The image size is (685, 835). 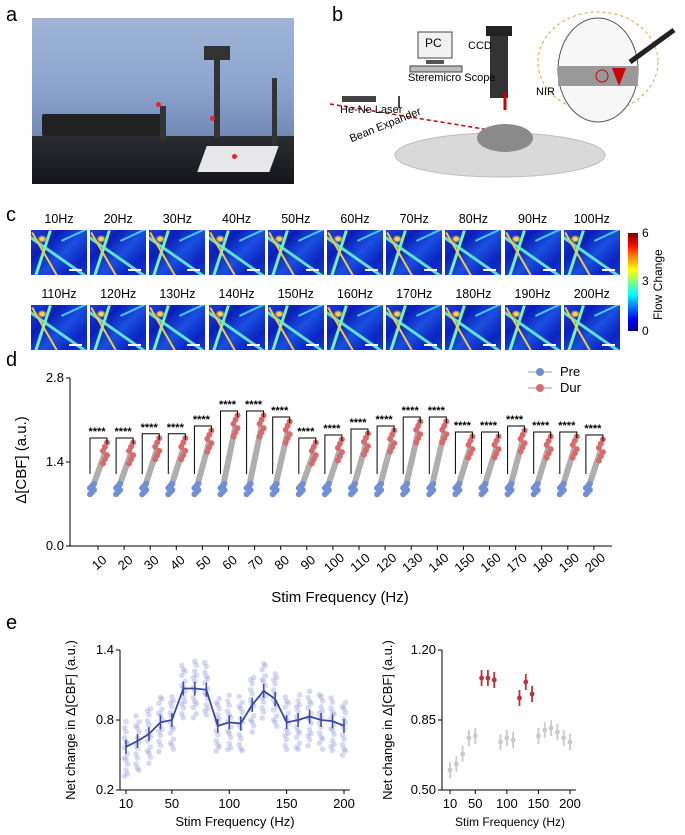 What do you see at coordinates (619, 77) in the screenshot?
I see `laser-cone` at bounding box center [619, 77].